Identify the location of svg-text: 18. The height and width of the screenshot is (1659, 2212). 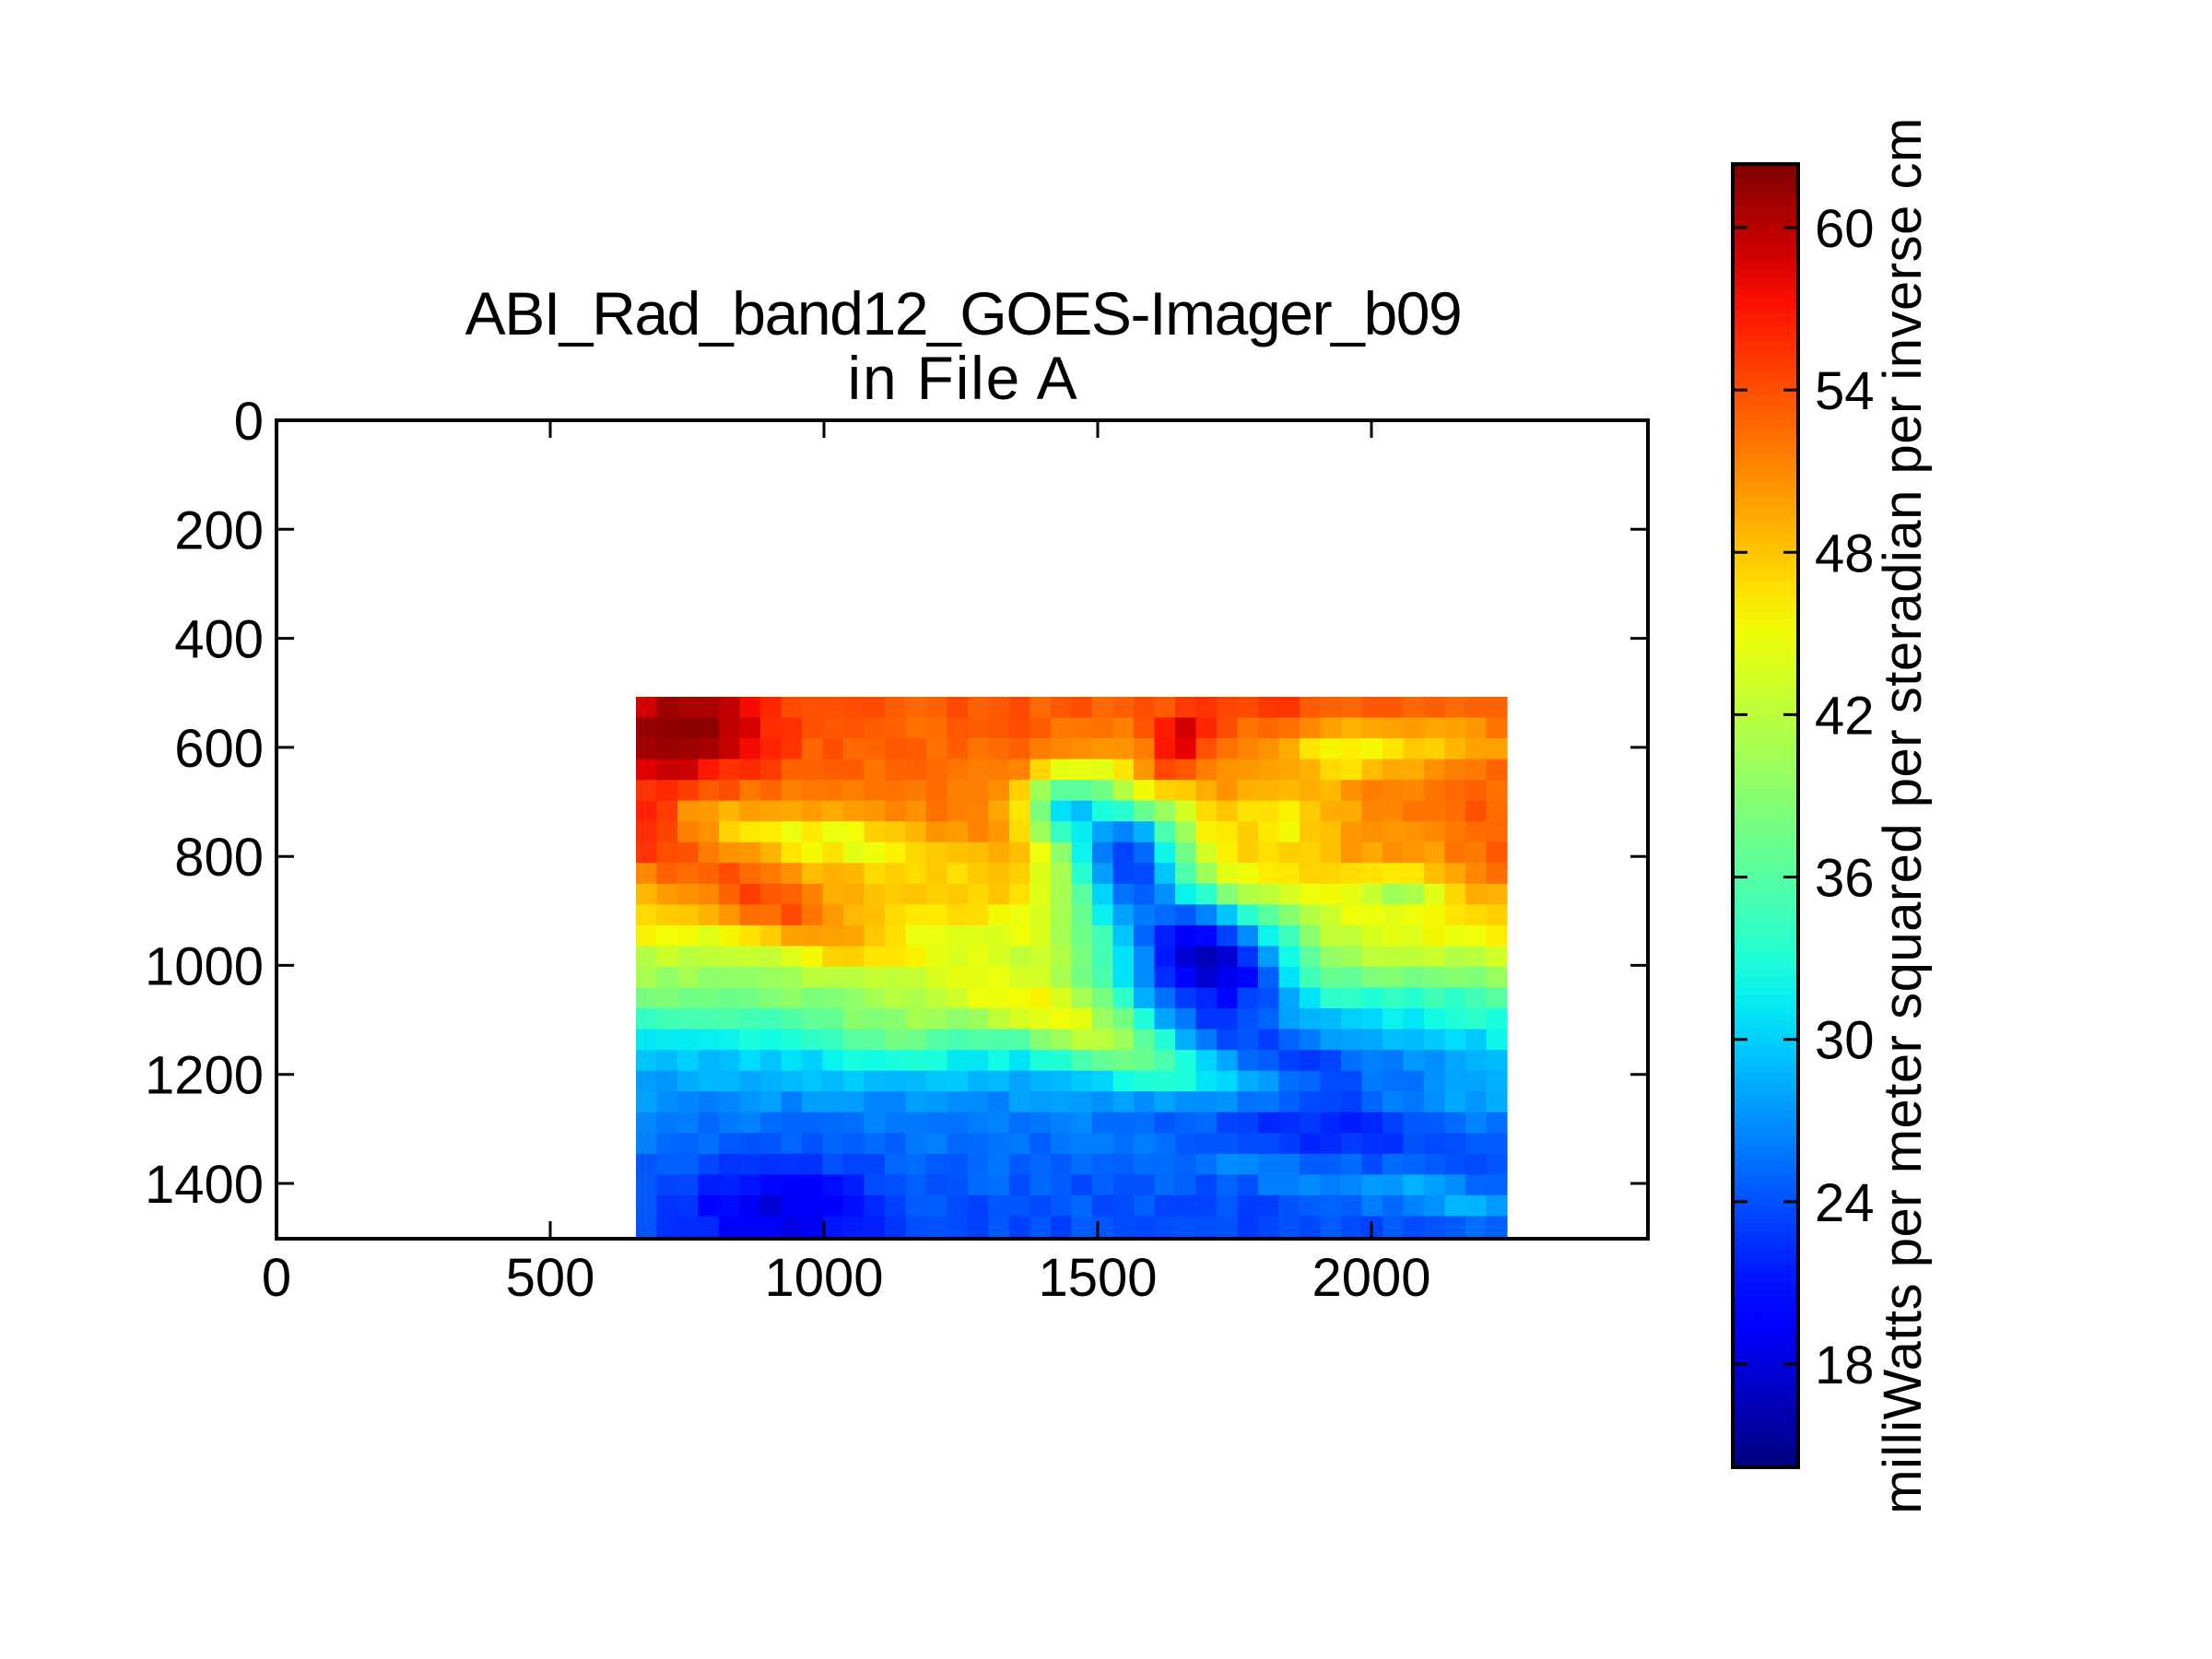
(1845, 1365).